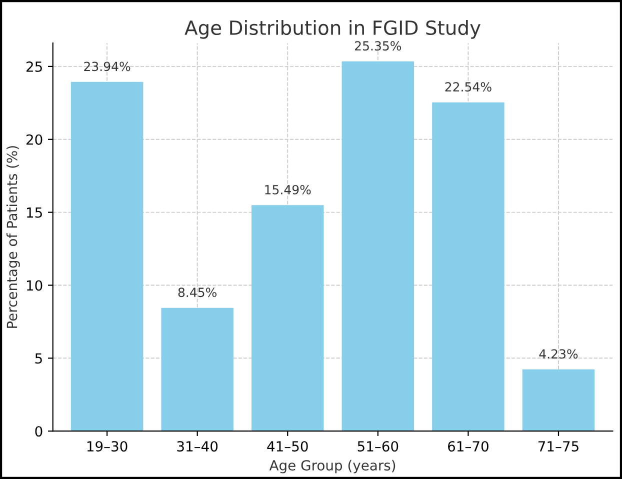 The width and height of the screenshot is (622, 479). What do you see at coordinates (558, 446) in the screenshot?
I see `x-tick-label: 71–75` at bounding box center [558, 446].